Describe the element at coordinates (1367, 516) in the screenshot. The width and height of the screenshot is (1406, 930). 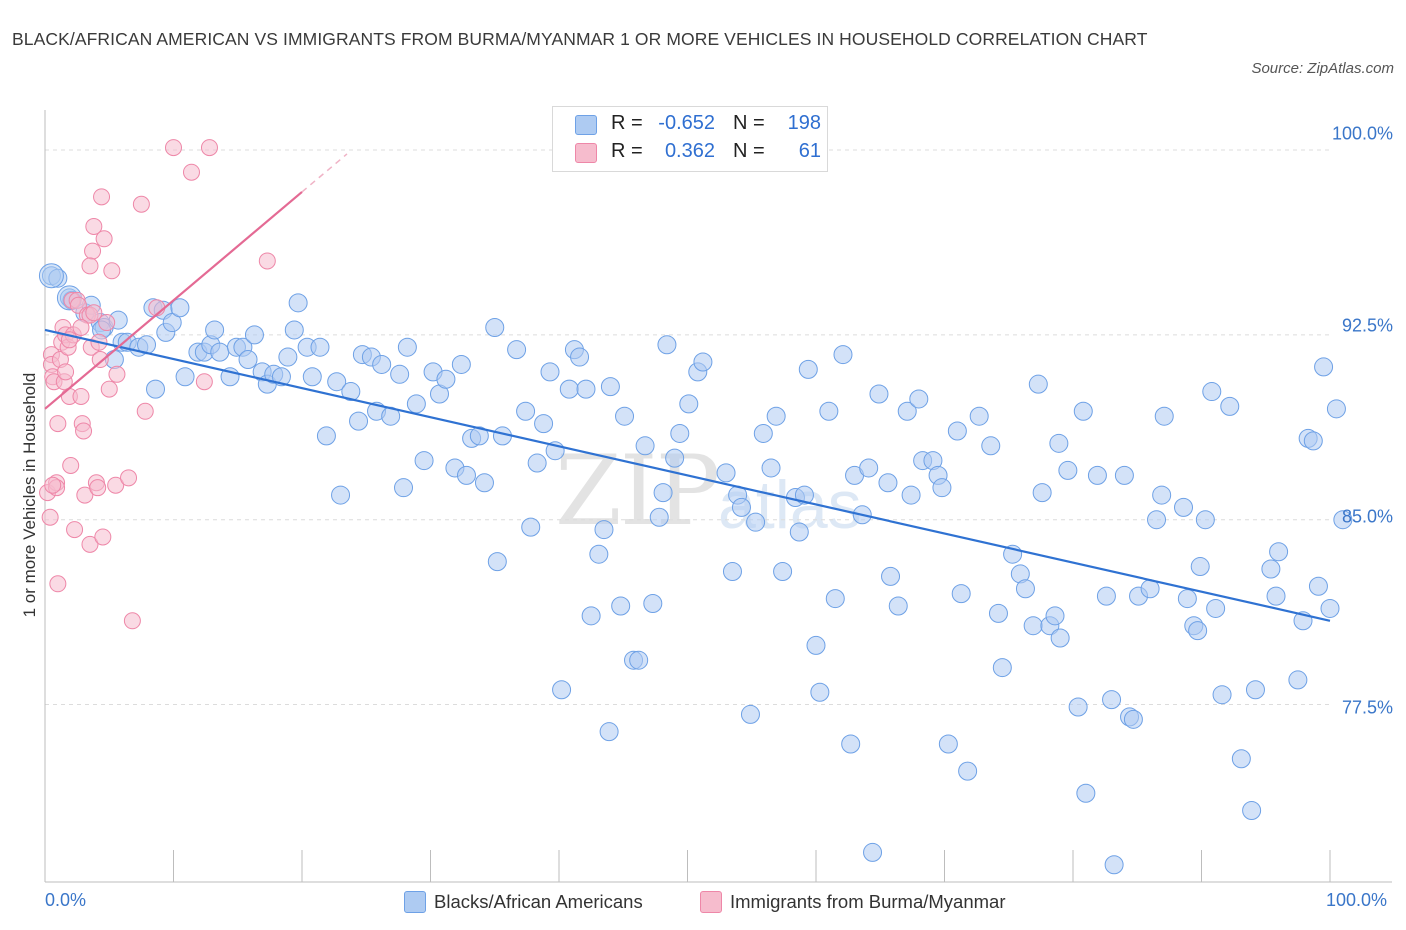
I see `y-tick-label: 85.0%` at that location.